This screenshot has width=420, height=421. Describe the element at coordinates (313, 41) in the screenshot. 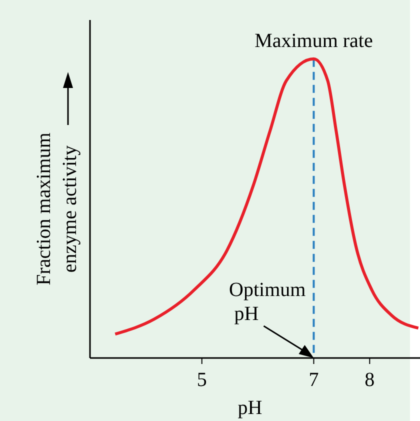

I see `annotation: Maximum rate` at that location.